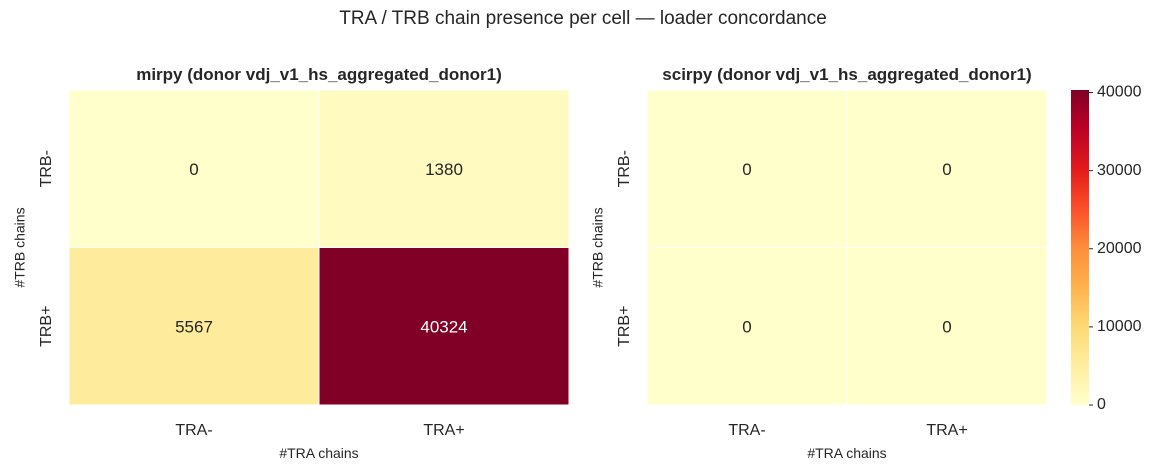 The width and height of the screenshot is (1166, 472). What do you see at coordinates (1119, 326) in the screenshot?
I see `colorbar-tick-label: 10000` at bounding box center [1119, 326].